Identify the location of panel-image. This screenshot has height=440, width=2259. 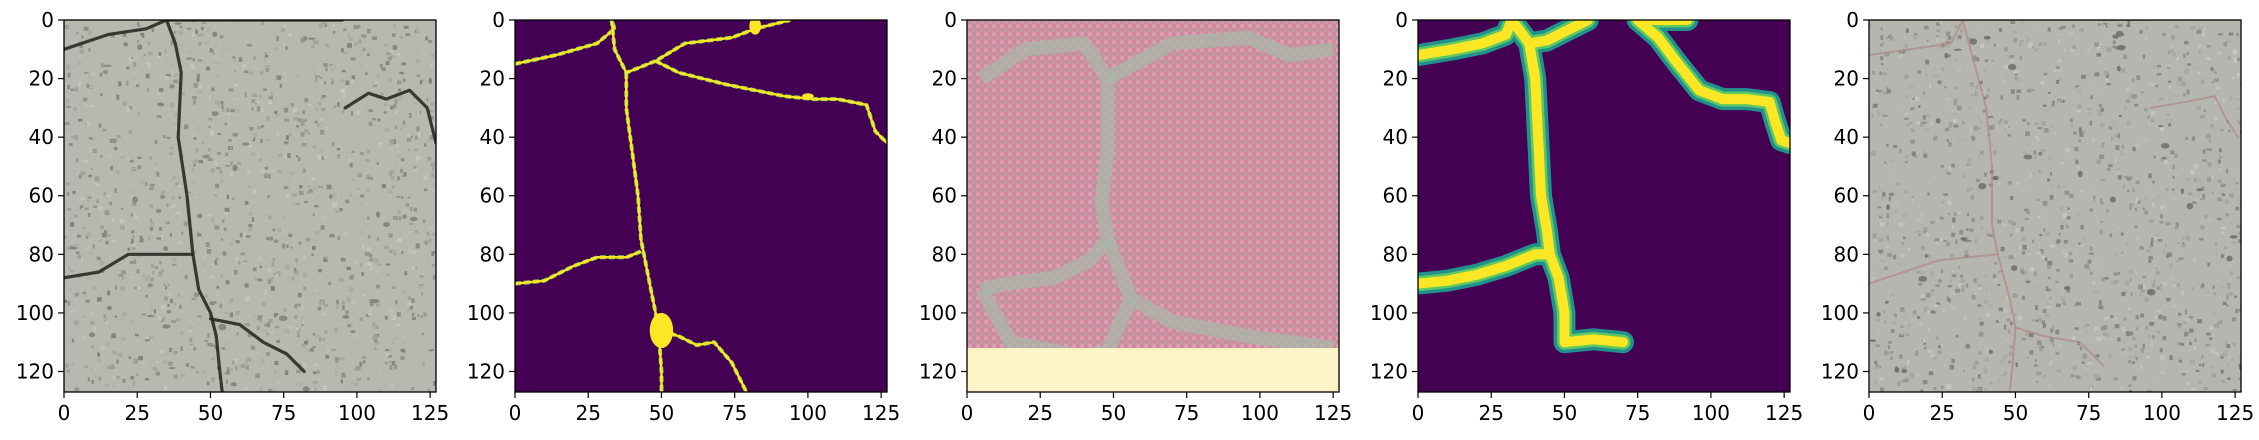
(250, 206).